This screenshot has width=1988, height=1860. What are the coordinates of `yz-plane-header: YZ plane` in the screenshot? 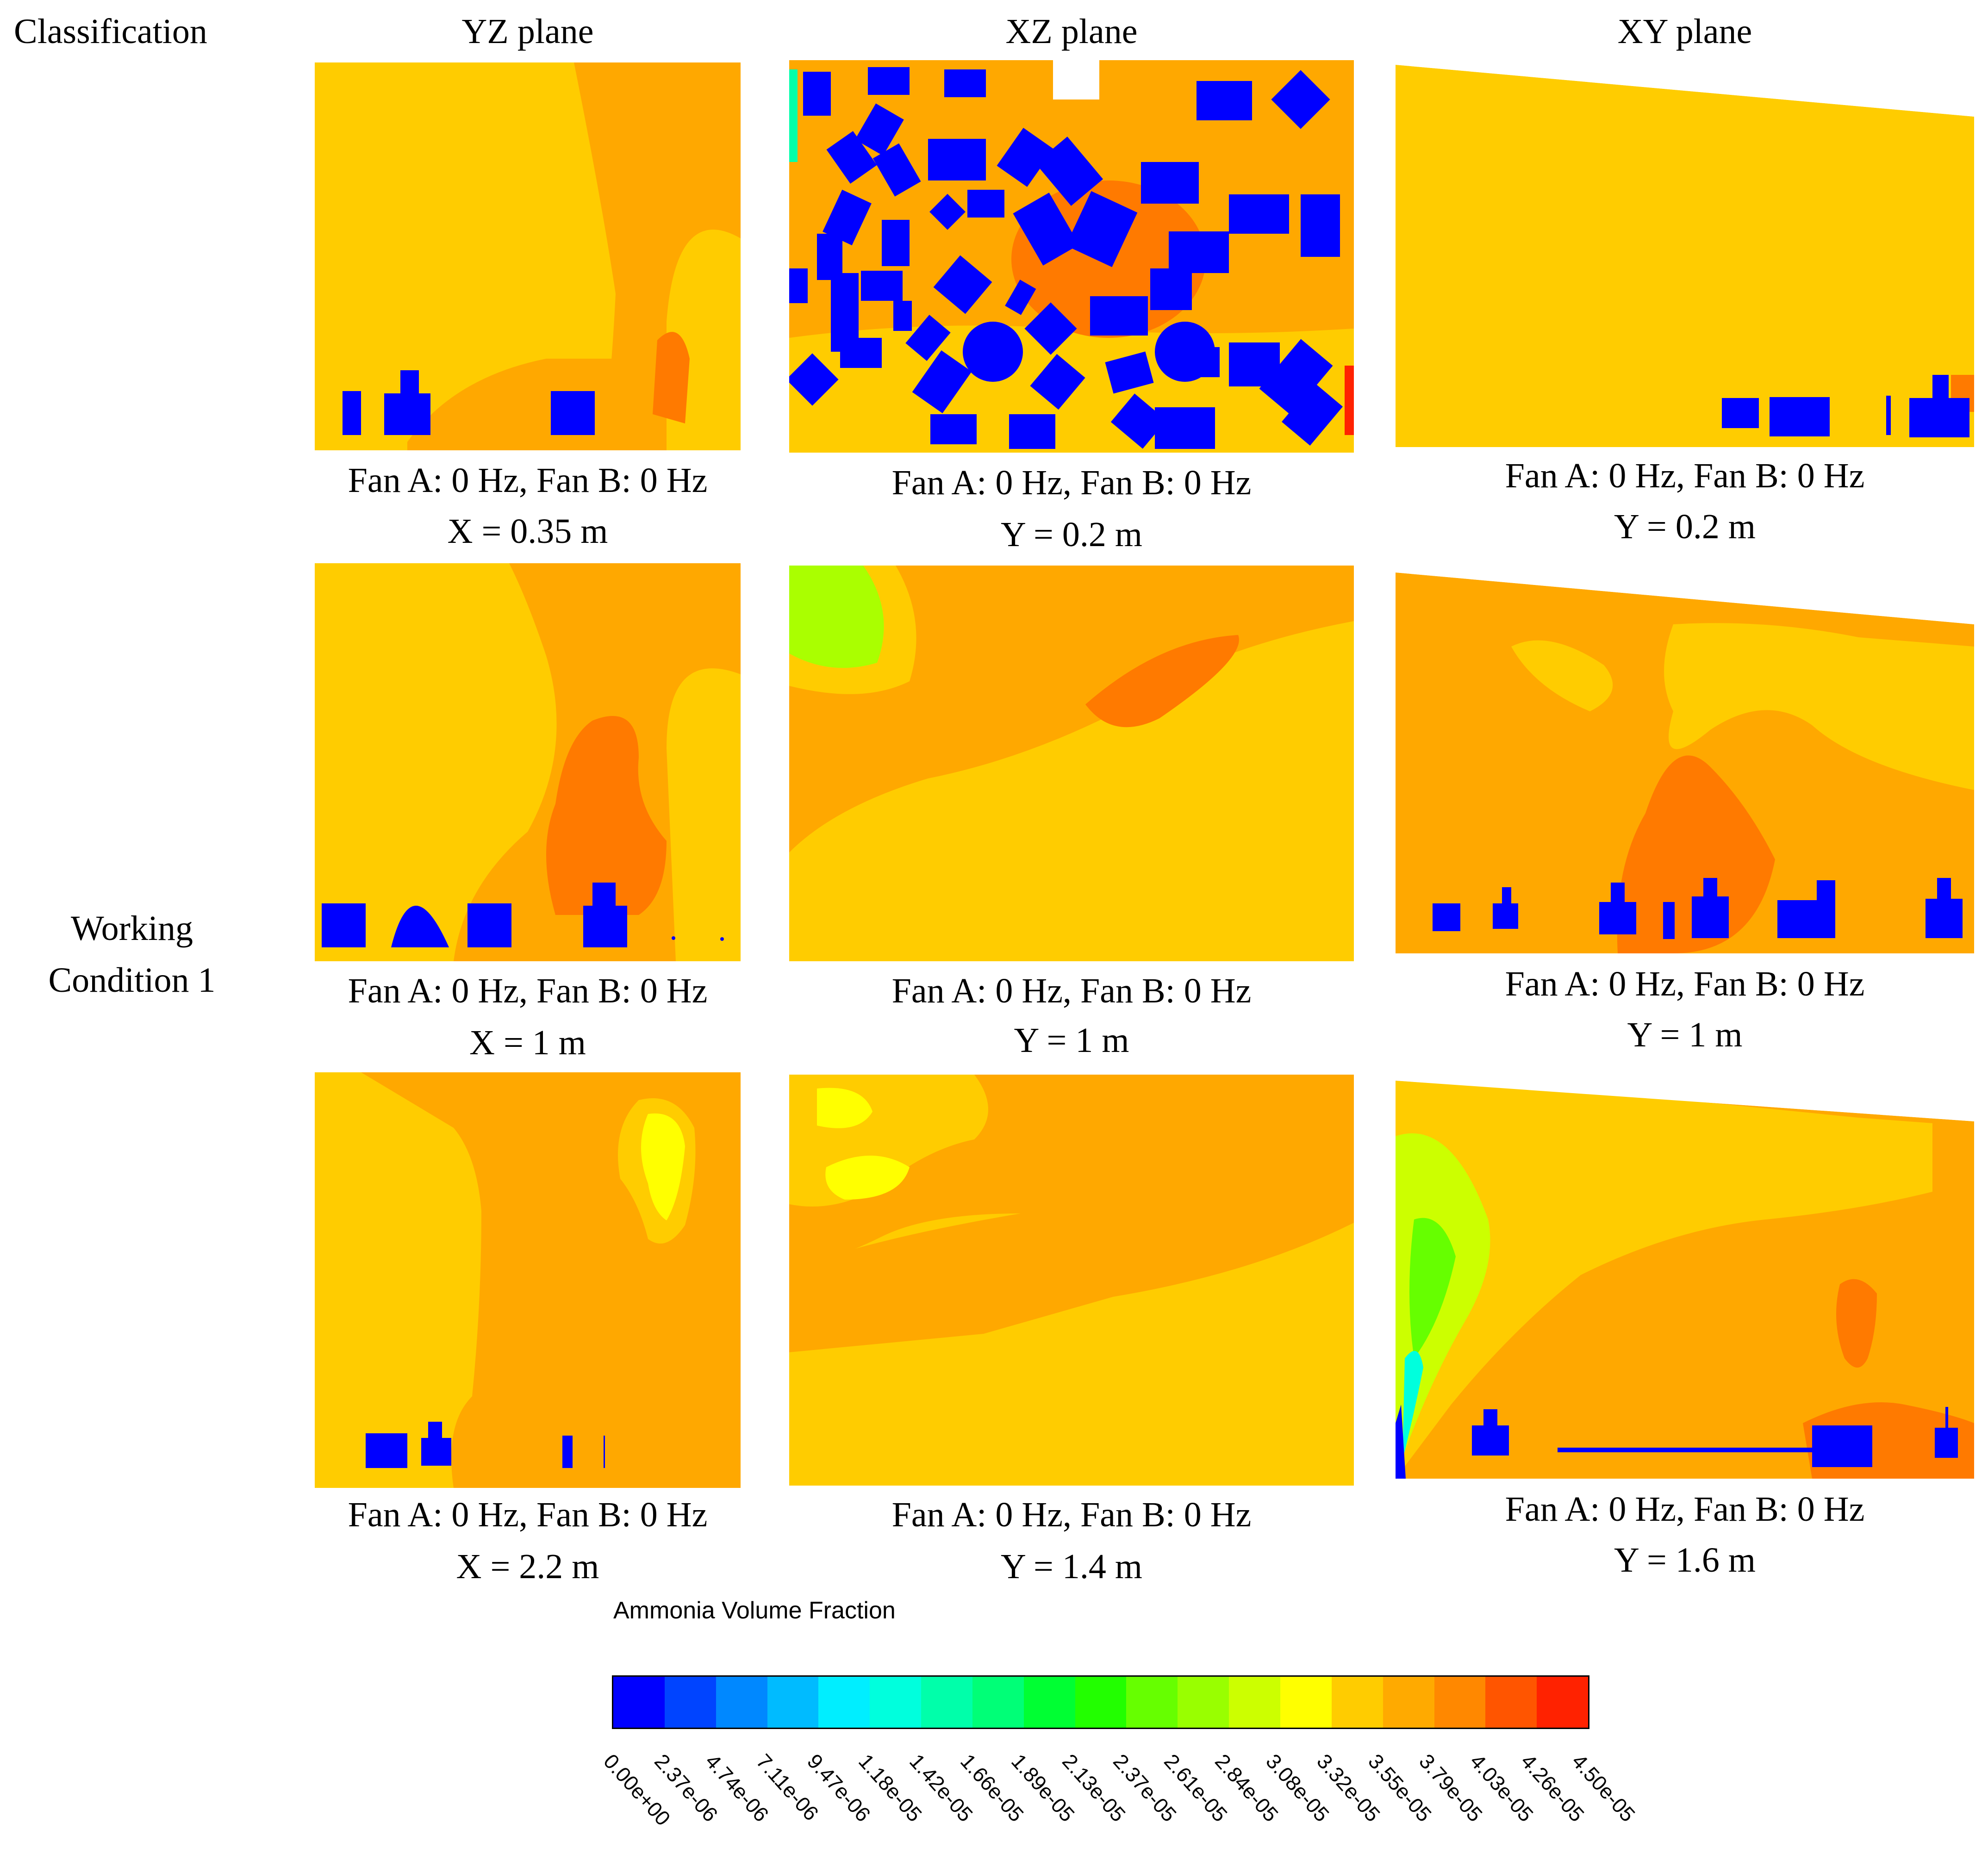 It's located at (527, 31).